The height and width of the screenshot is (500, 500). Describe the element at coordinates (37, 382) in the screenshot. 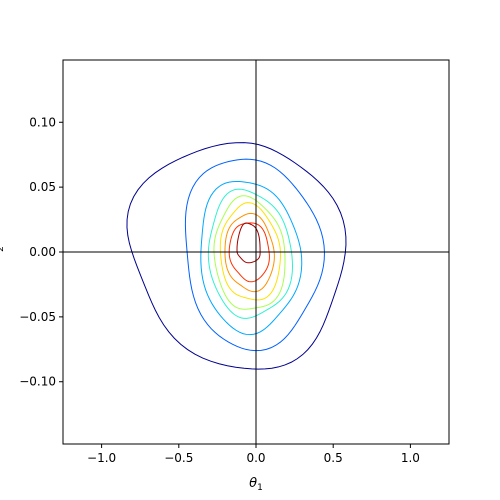

I see `y-tick-label: −0.10` at that location.